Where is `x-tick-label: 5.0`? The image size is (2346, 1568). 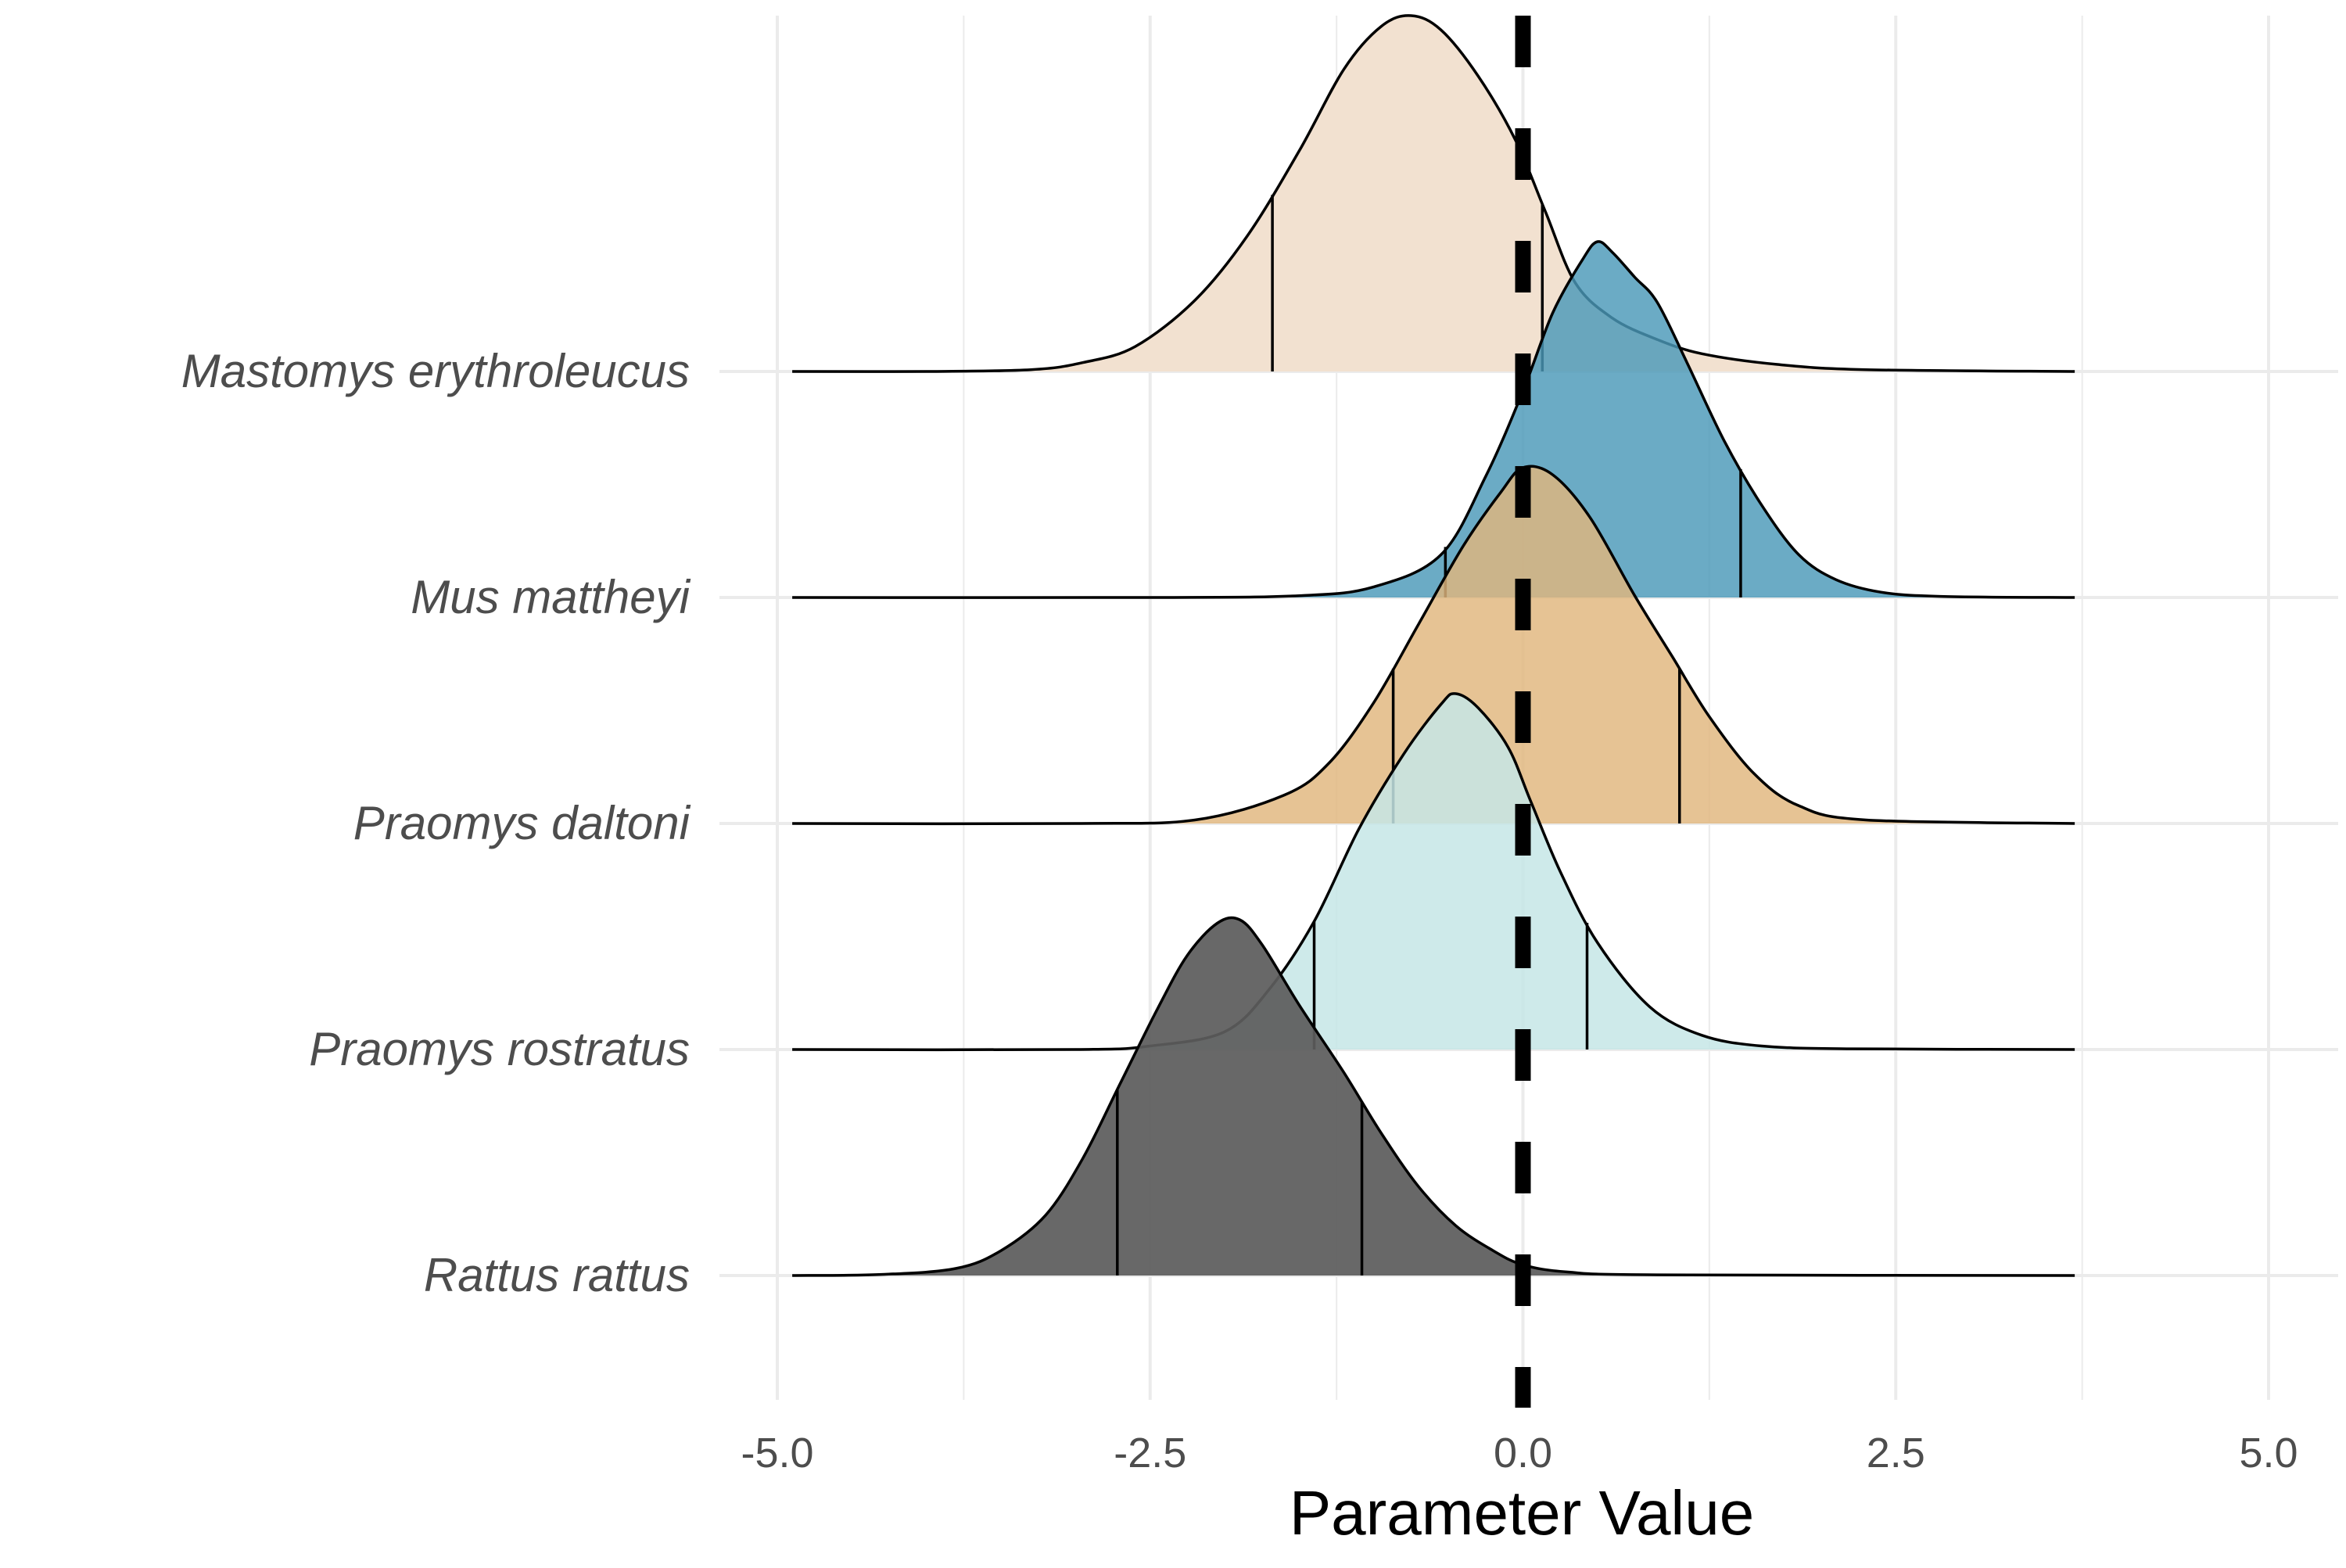 x-tick-label: 5.0 is located at coordinates (2268, 1453).